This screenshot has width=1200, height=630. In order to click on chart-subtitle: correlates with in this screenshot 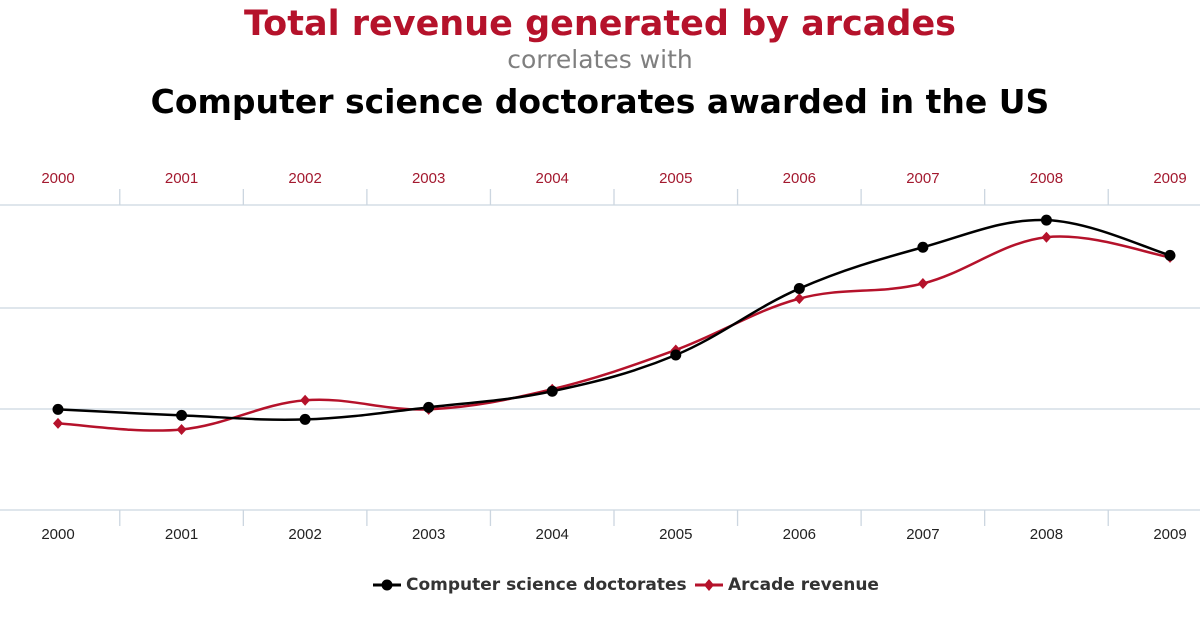, I will do `click(600, 59)`.